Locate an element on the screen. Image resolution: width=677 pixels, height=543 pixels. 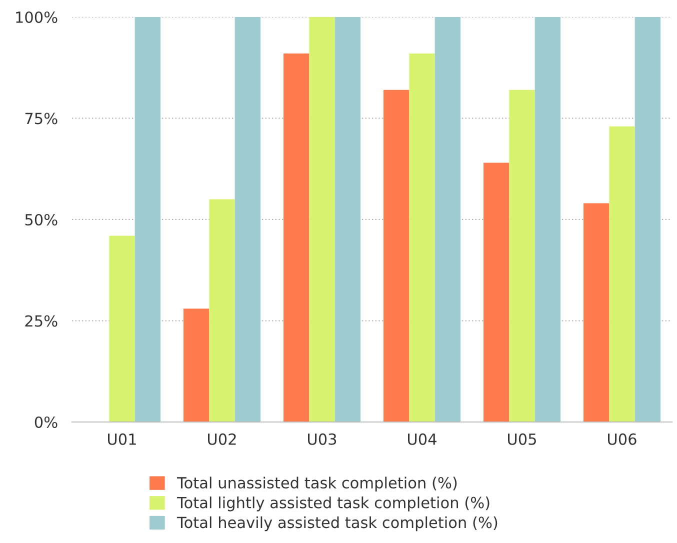
legend-label: Total unassisted task completion (%) is located at coordinates (317, 484).